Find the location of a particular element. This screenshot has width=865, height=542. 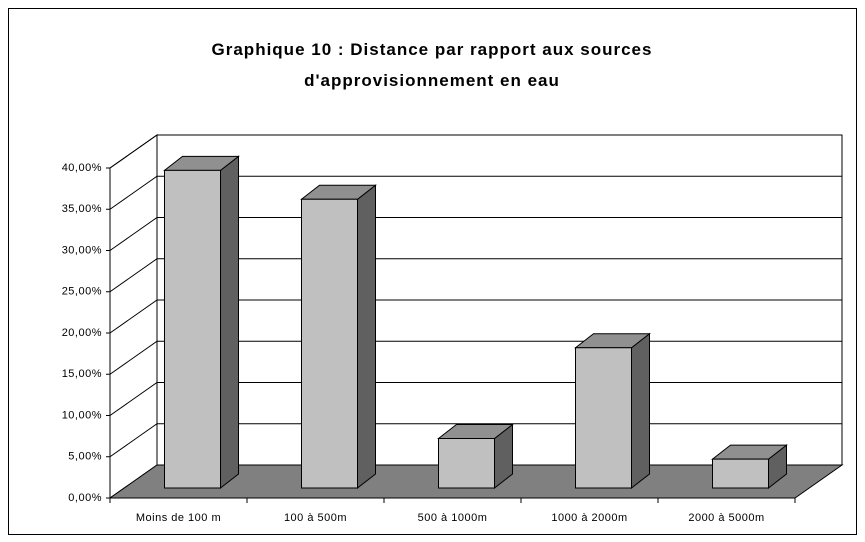

x-tick-label: 100 à 500m is located at coordinates (315, 518).